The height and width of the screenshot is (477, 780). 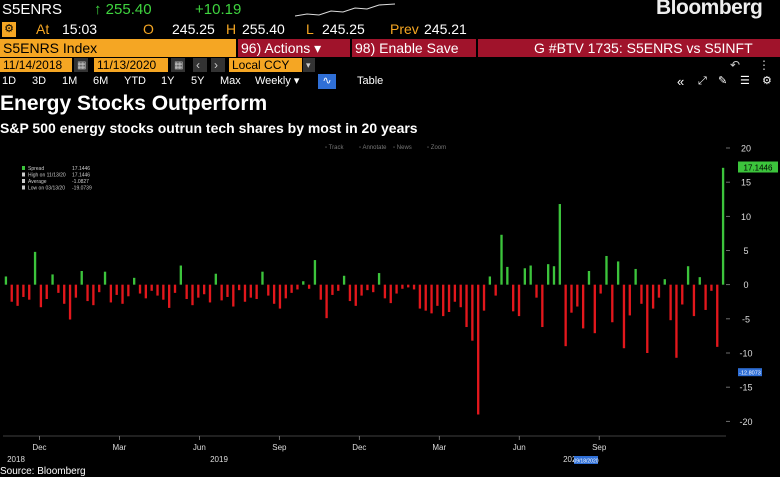 What do you see at coordinates (218, 65) in the screenshot?
I see `chevron-right-icon: ›` at bounding box center [218, 65].